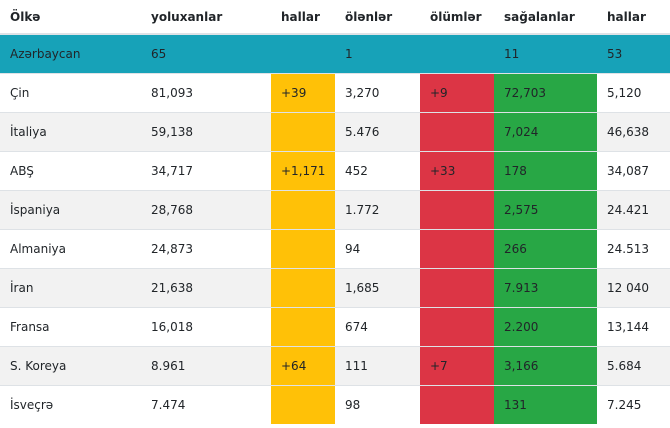 The width and height of the screenshot is (670, 428). Describe the element at coordinates (545, 249) in the screenshot. I see `cell-recovered: 266` at that location.